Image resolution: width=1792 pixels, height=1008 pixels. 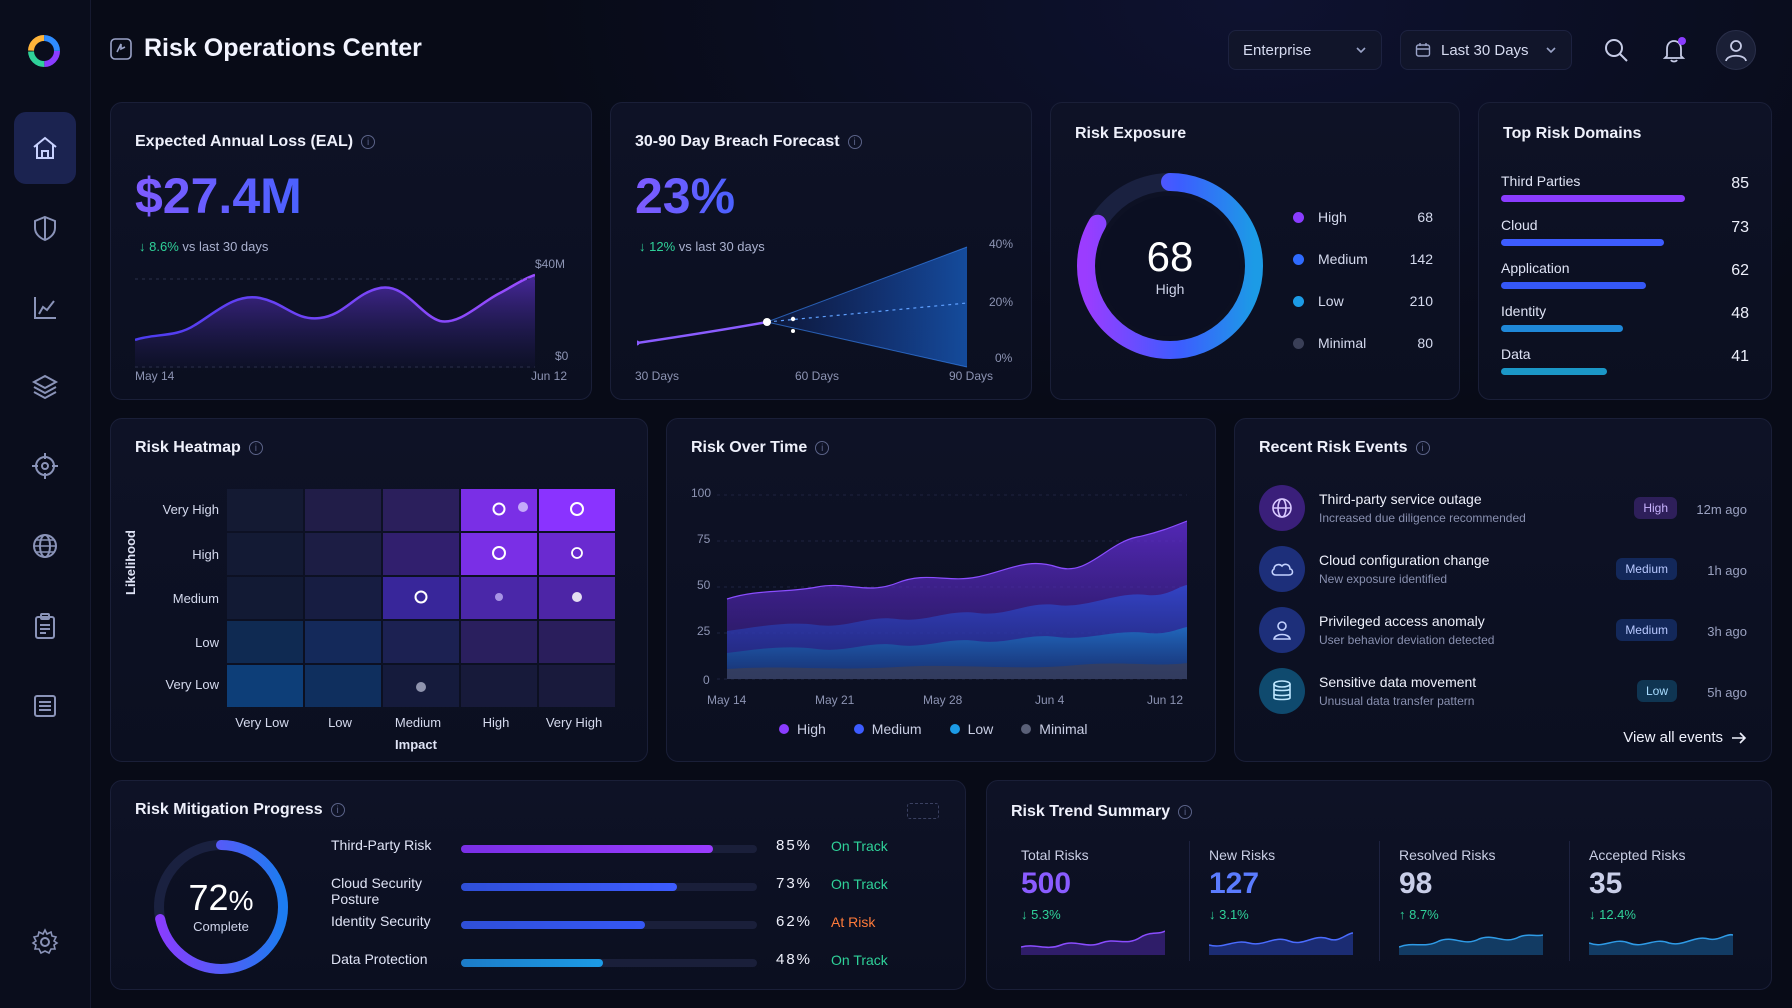 What do you see at coordinates (45, 228) in the screenshot?
I see `nav-security` at bounding box center [45, 228].